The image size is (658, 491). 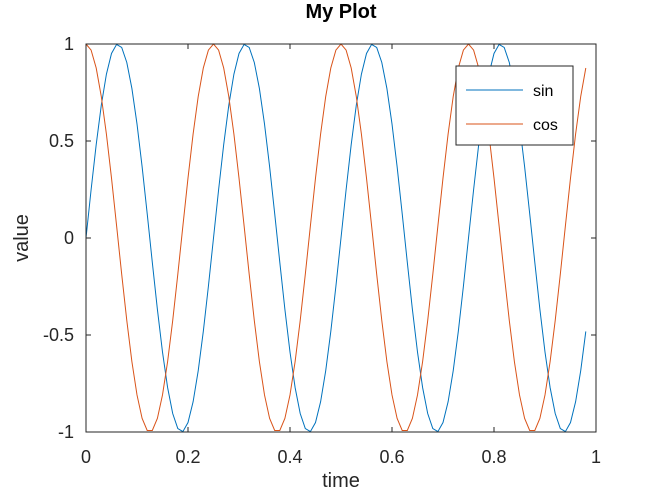 I want to click on x-tick-label: 0.2, so click(x=187, y=457).